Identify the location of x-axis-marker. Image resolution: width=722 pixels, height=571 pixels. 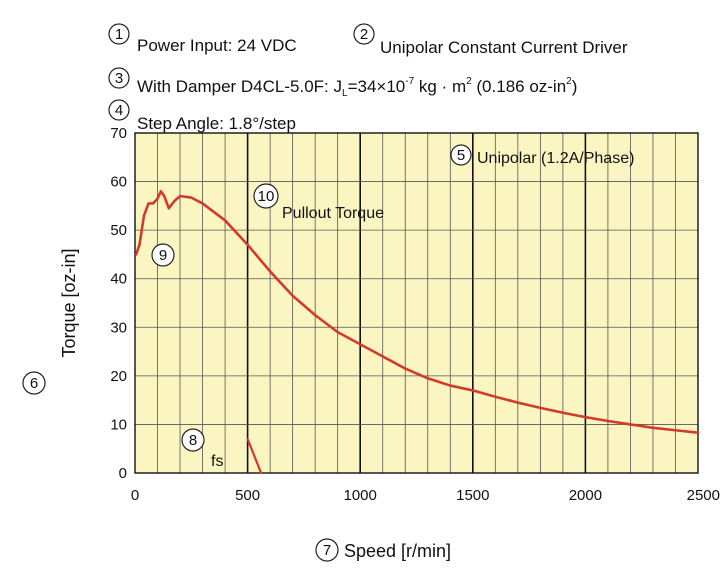
(327, 550).